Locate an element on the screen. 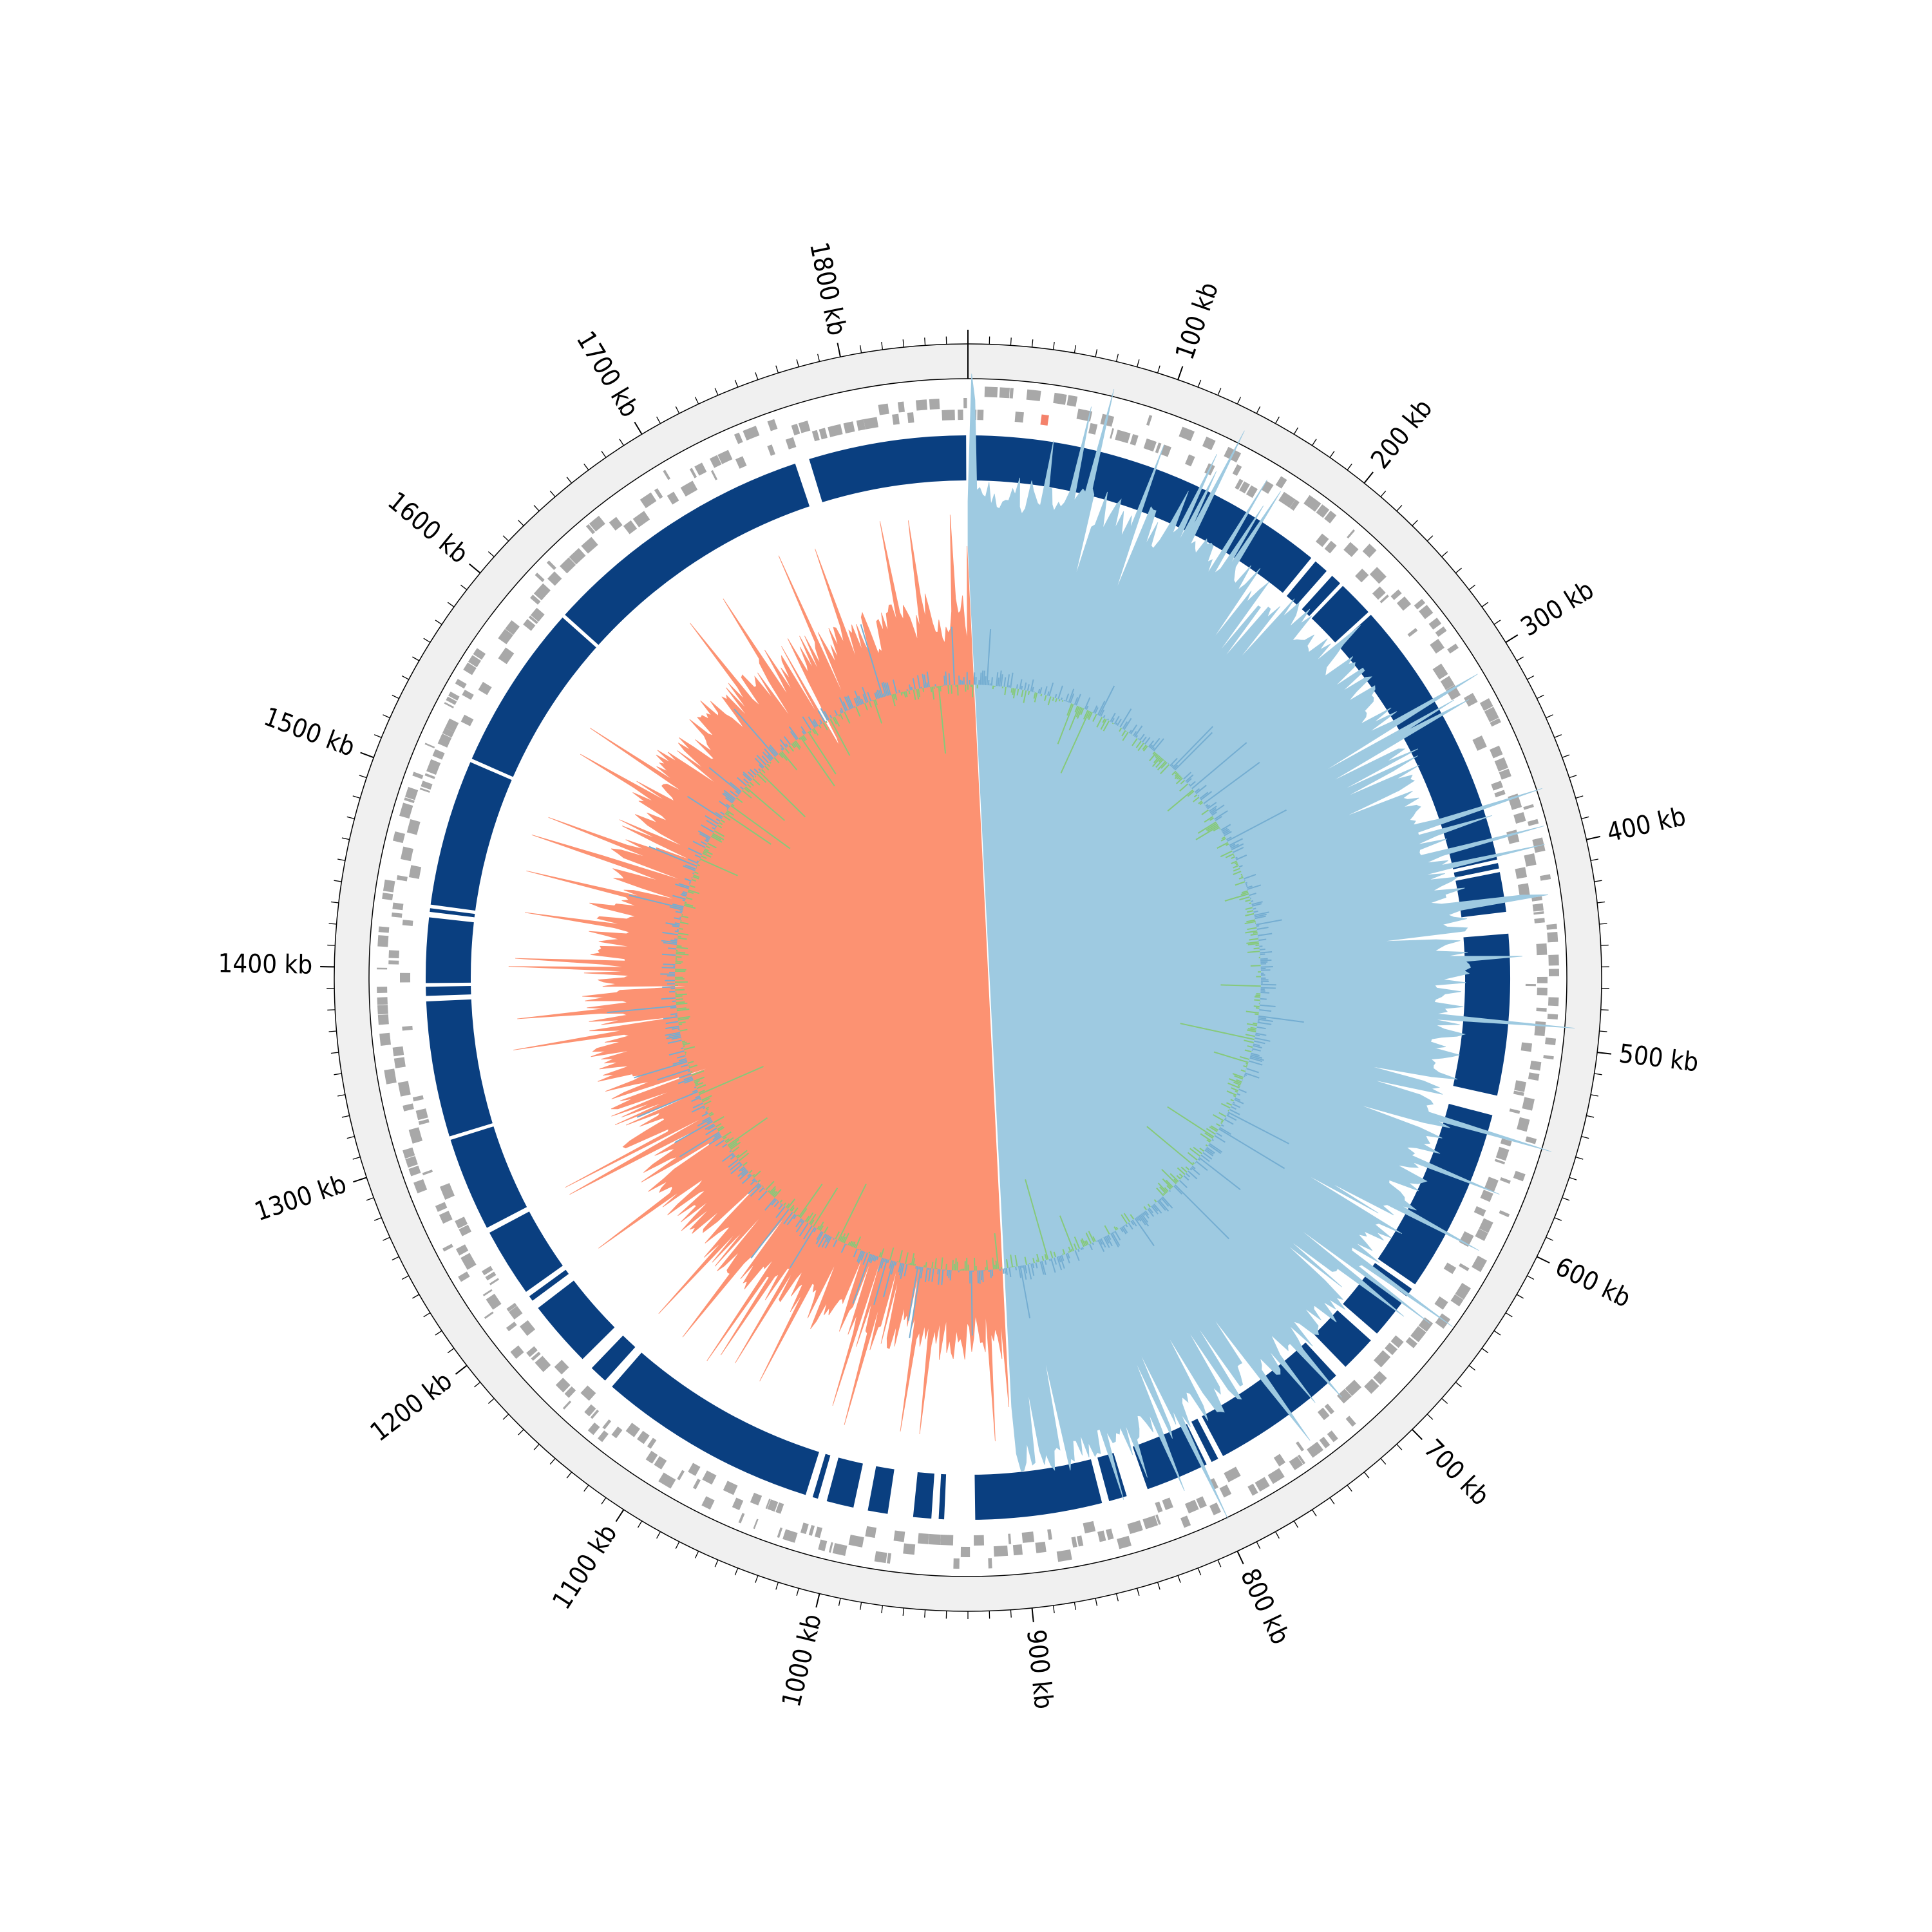 This screenshot has width=1932, height=1932. scale-tick-label: 300 kb is located at coordinates (1558, 609).